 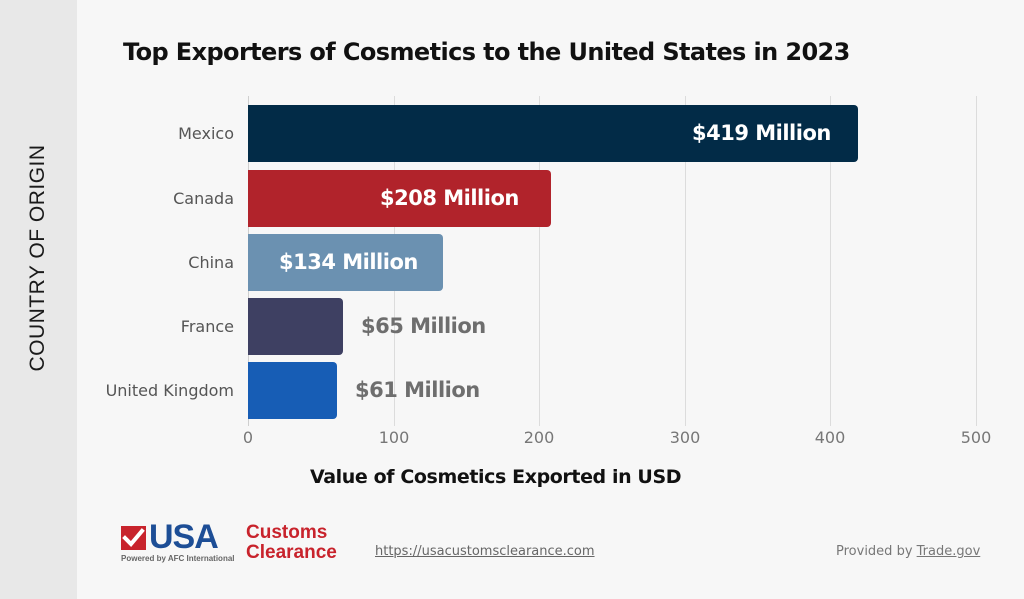 I want to click on logo-powered-by: Powered by AFC International, so click(x=178, y=558).